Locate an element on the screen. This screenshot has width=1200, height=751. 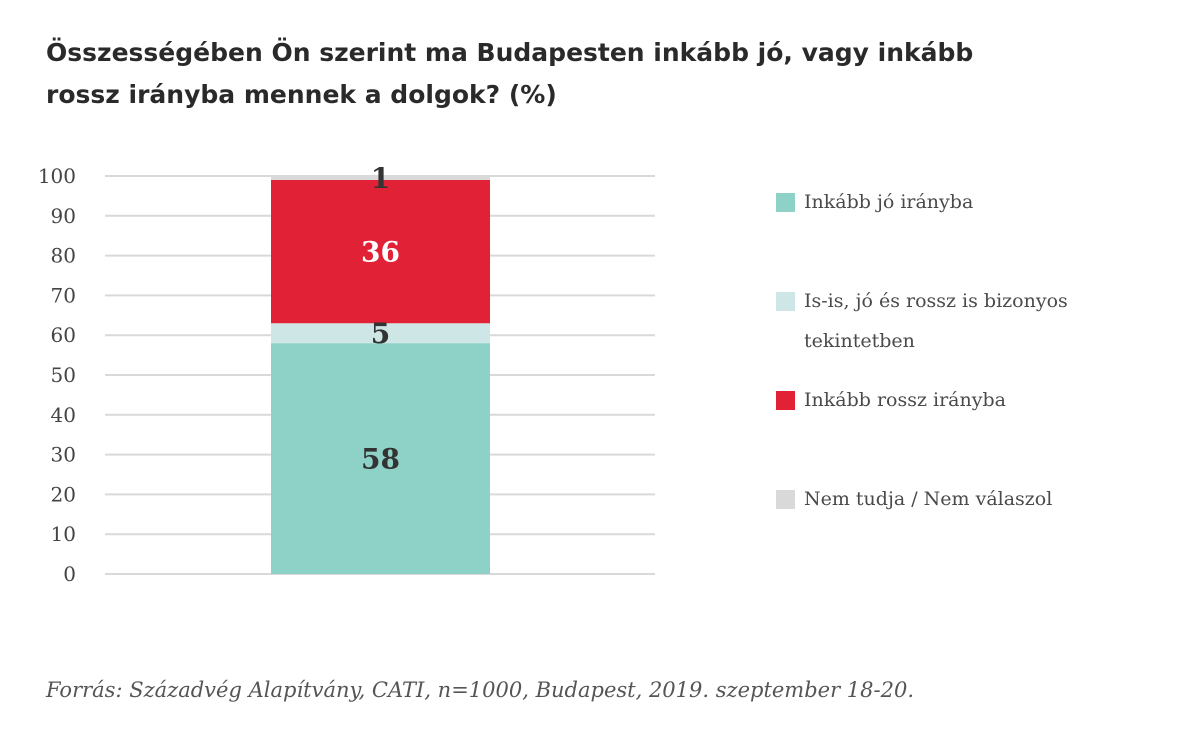
data-label-no-answer: 1 is located at coordinates (380, 178).